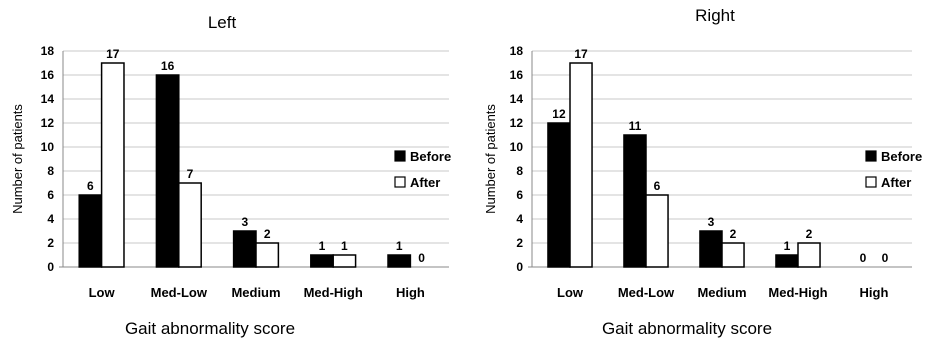  I want to click on data-label: 7, so click(190, 174).